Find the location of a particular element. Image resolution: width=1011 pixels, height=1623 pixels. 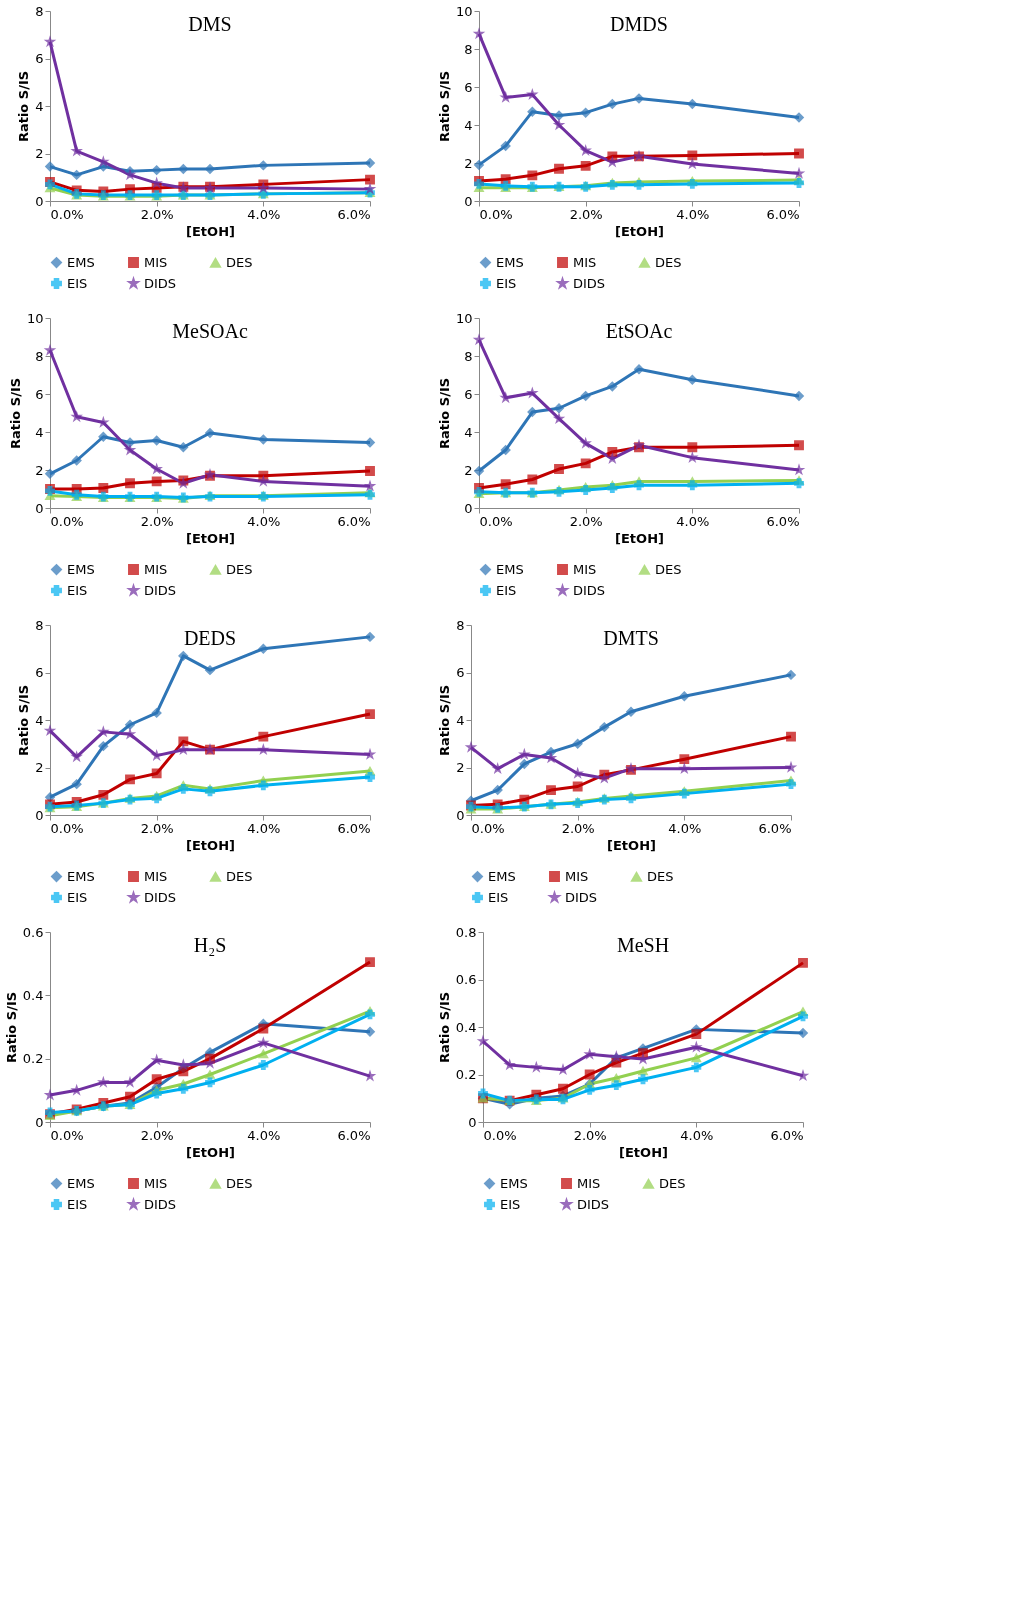

chart-title: H₂S is located at coordinates (210, 945).